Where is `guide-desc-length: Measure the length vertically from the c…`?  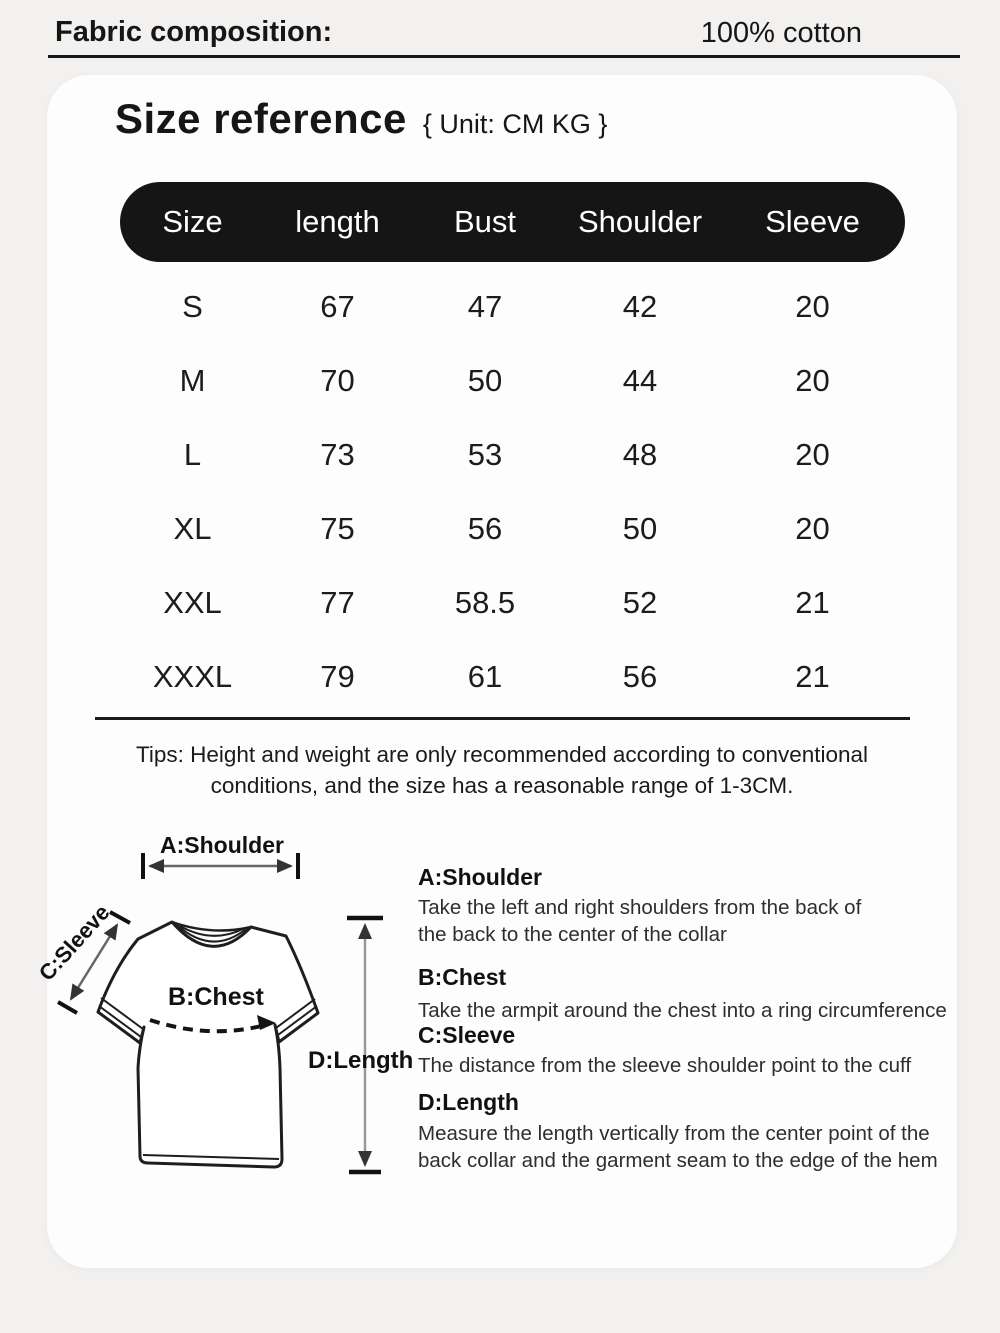
guide-desc-length: Measure the length vertically from the c… is located at coordinates (678, 1147).